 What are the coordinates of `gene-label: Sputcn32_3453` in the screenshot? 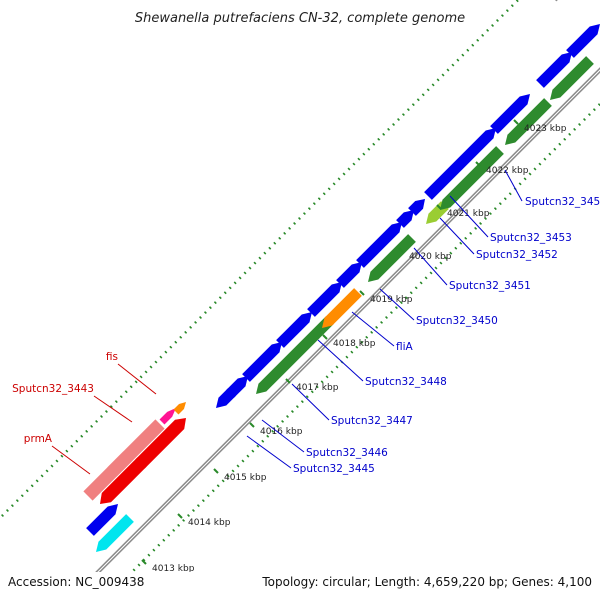 It's located at (531, 238).